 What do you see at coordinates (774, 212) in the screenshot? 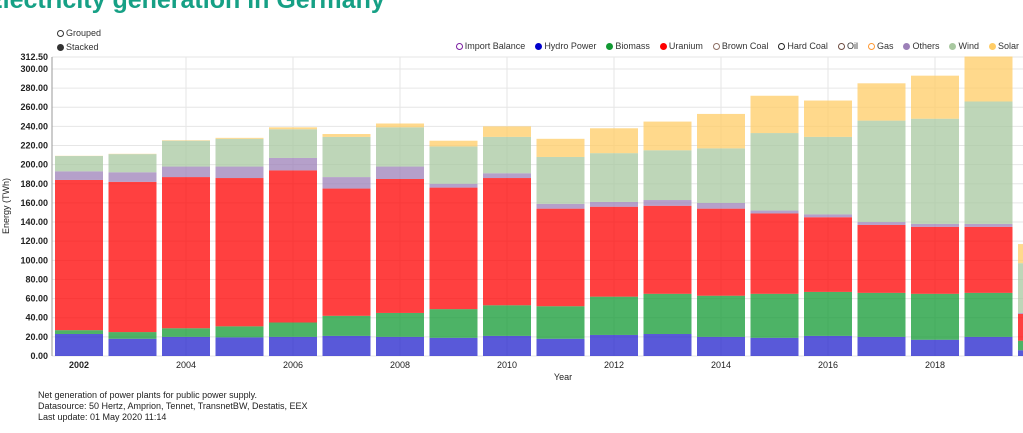
I see `bar-others-2015` at bounding box center [774, 212].